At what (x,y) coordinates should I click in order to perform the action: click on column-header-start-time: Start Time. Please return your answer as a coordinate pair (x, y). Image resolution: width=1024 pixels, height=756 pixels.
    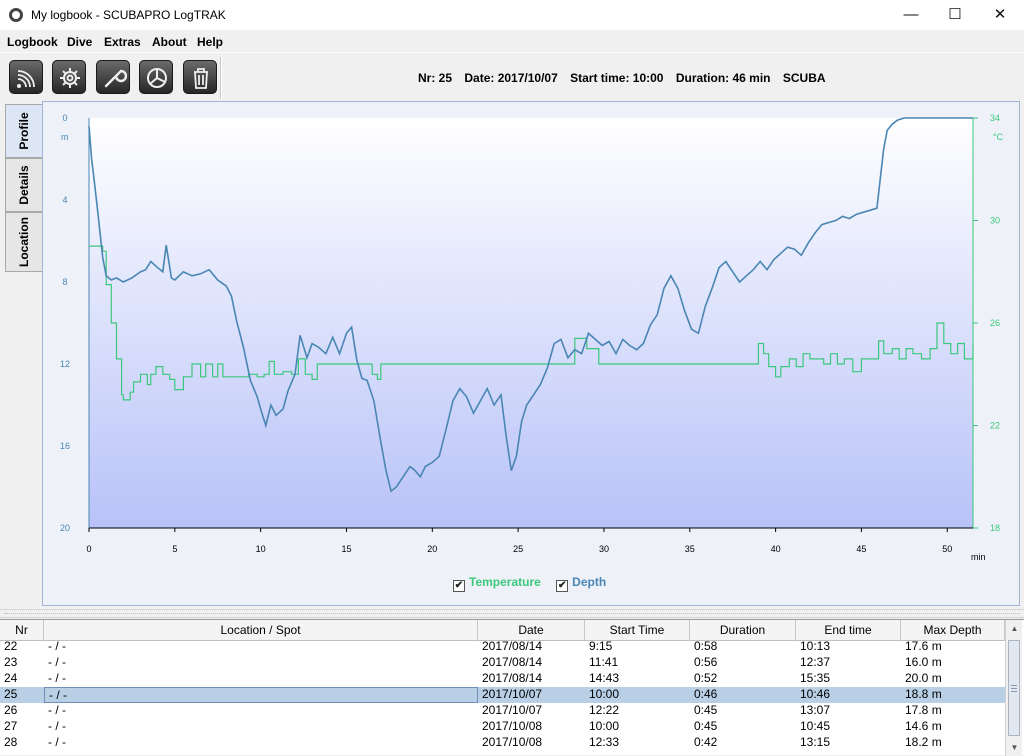
    Looking at the image, I should click on (637, 630).